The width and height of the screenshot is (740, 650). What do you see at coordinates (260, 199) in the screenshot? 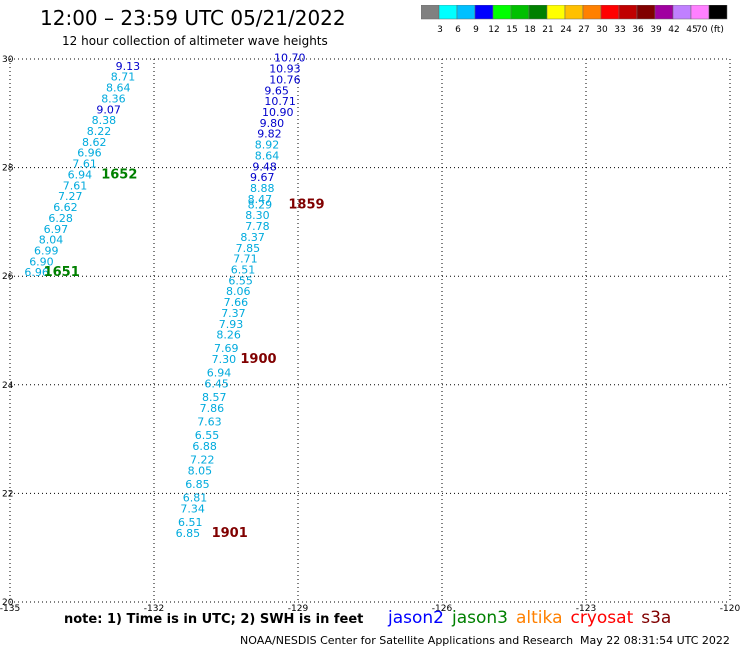
I see `wave-height-value: 8.47` at bounding box center [260, 199].